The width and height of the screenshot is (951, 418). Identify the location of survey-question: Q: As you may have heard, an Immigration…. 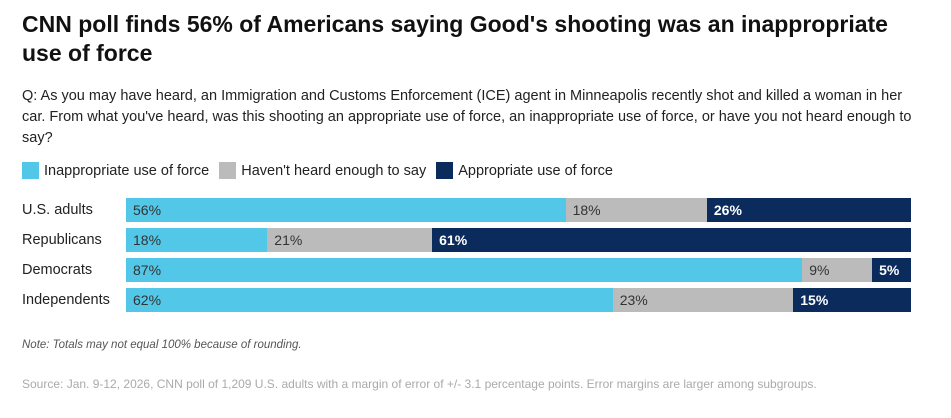
(467, 117).